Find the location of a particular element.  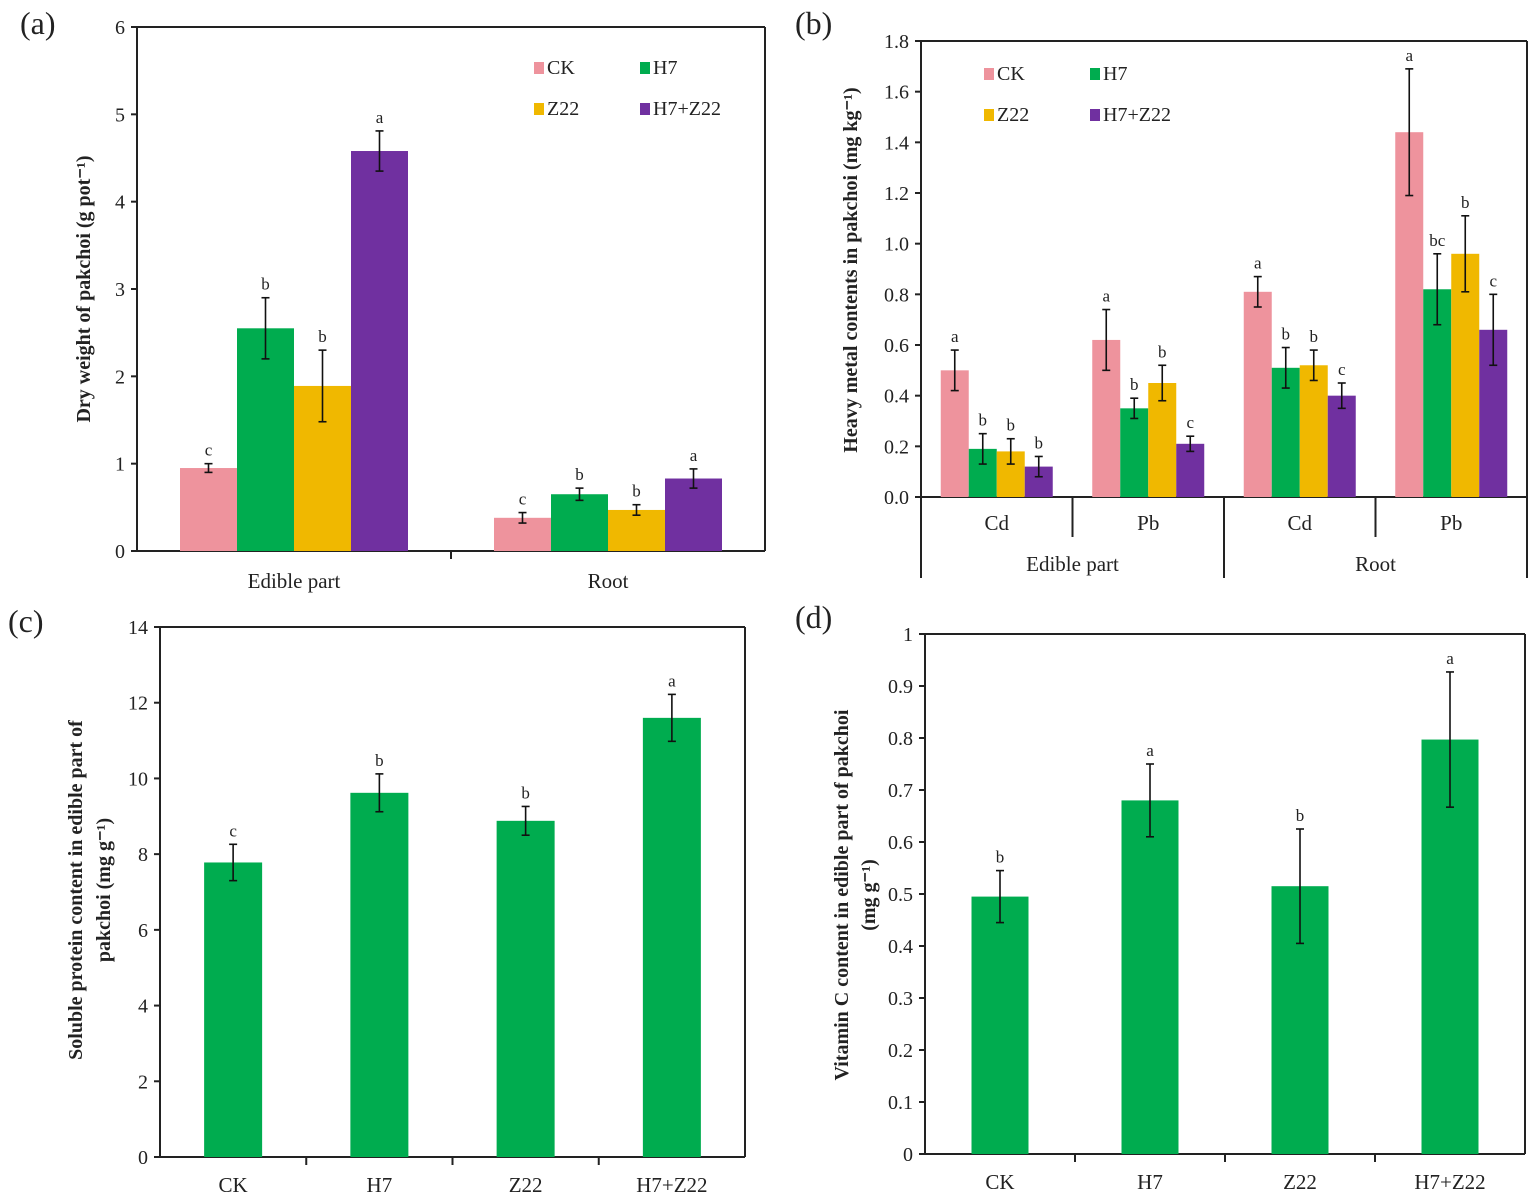

panel-label: (d) is located at coordinates (813, 617).